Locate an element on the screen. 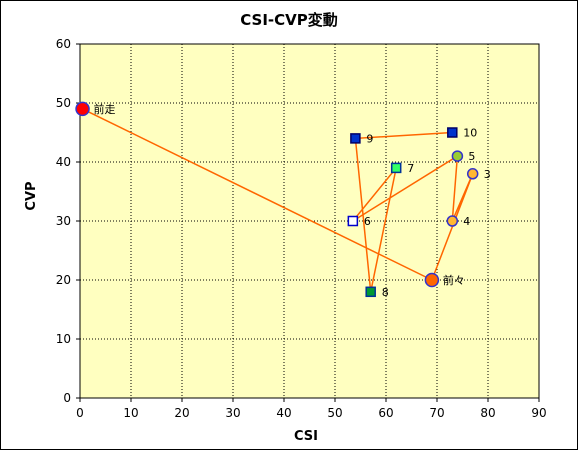  x-tick-label: 50 is located at coordinates (334, 413).